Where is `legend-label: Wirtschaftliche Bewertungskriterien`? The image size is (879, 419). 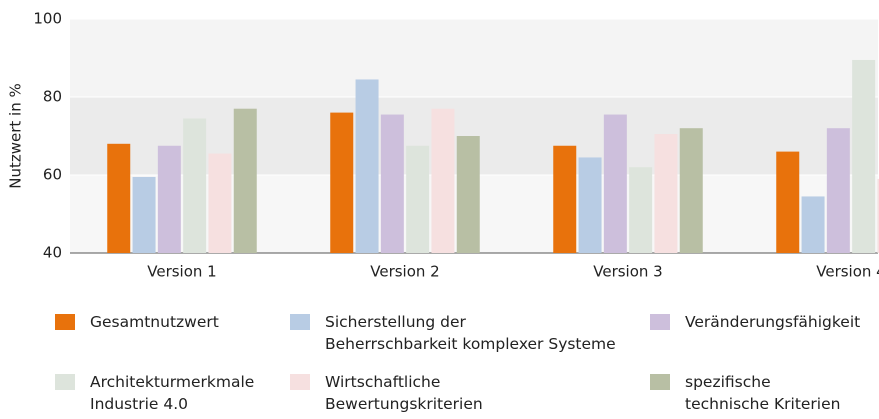 legend-label: Wirtschaftliche Bewertungskriterien is located at coordinates (404, 393).